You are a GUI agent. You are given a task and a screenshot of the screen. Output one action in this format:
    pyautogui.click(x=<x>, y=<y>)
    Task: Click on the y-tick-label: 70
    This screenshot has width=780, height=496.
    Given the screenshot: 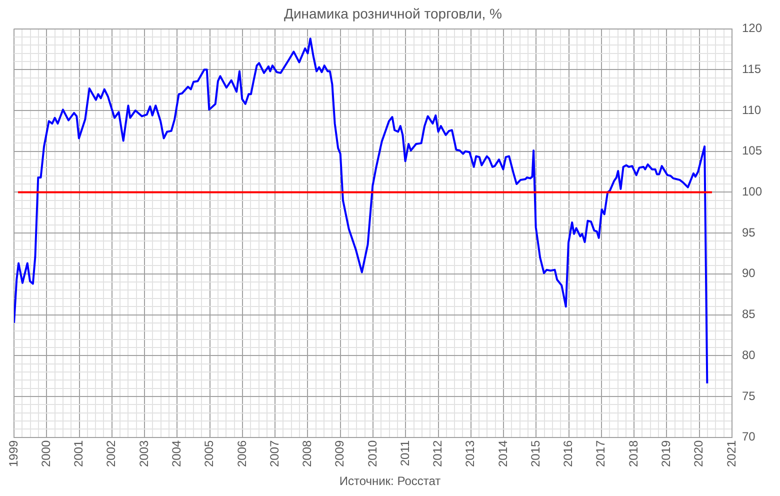 What is the action you would take?
    pyautogui.click(x=749, y=437)
    